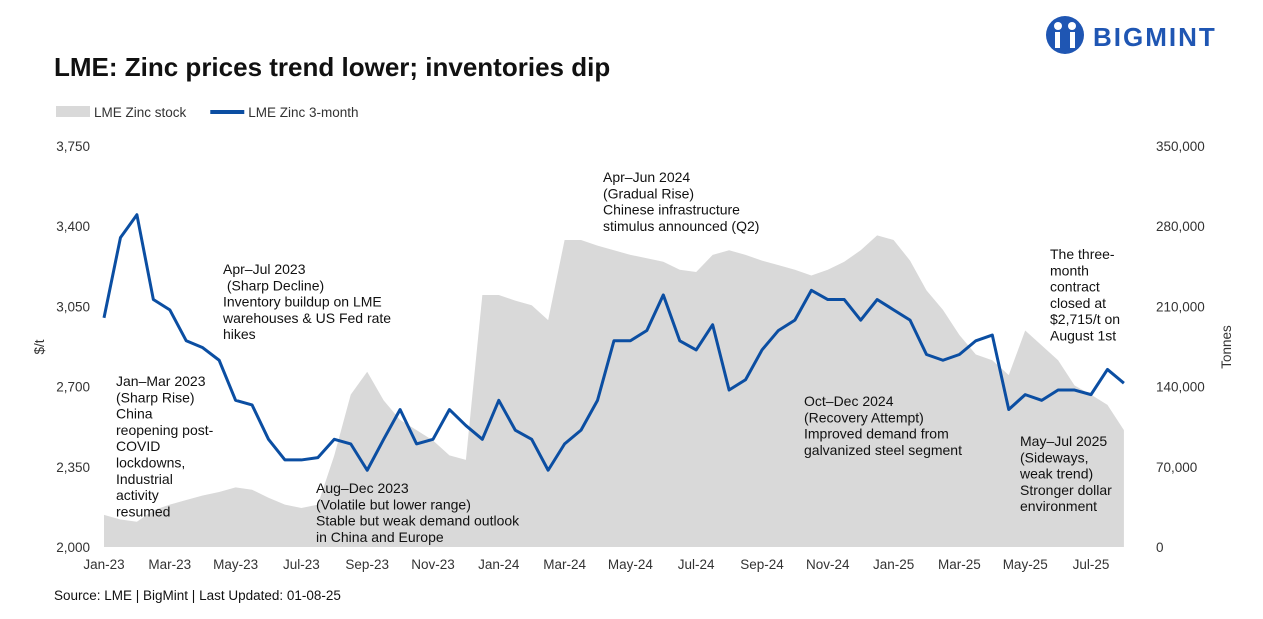 The image size is (1263, 619). I want to click on y-tick-label: 2,000, so click(73, 547).